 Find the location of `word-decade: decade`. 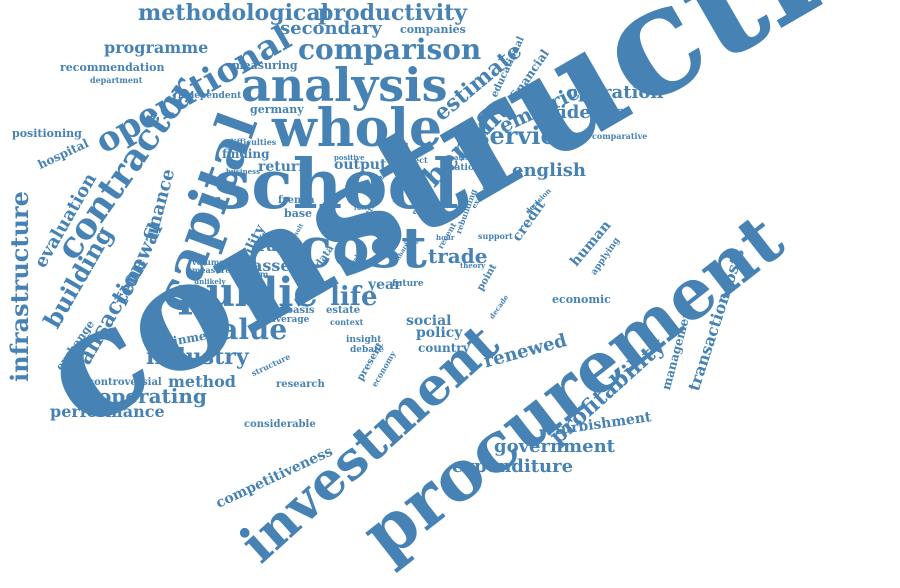

word-decade: decade is located at coordinates (499, 306).